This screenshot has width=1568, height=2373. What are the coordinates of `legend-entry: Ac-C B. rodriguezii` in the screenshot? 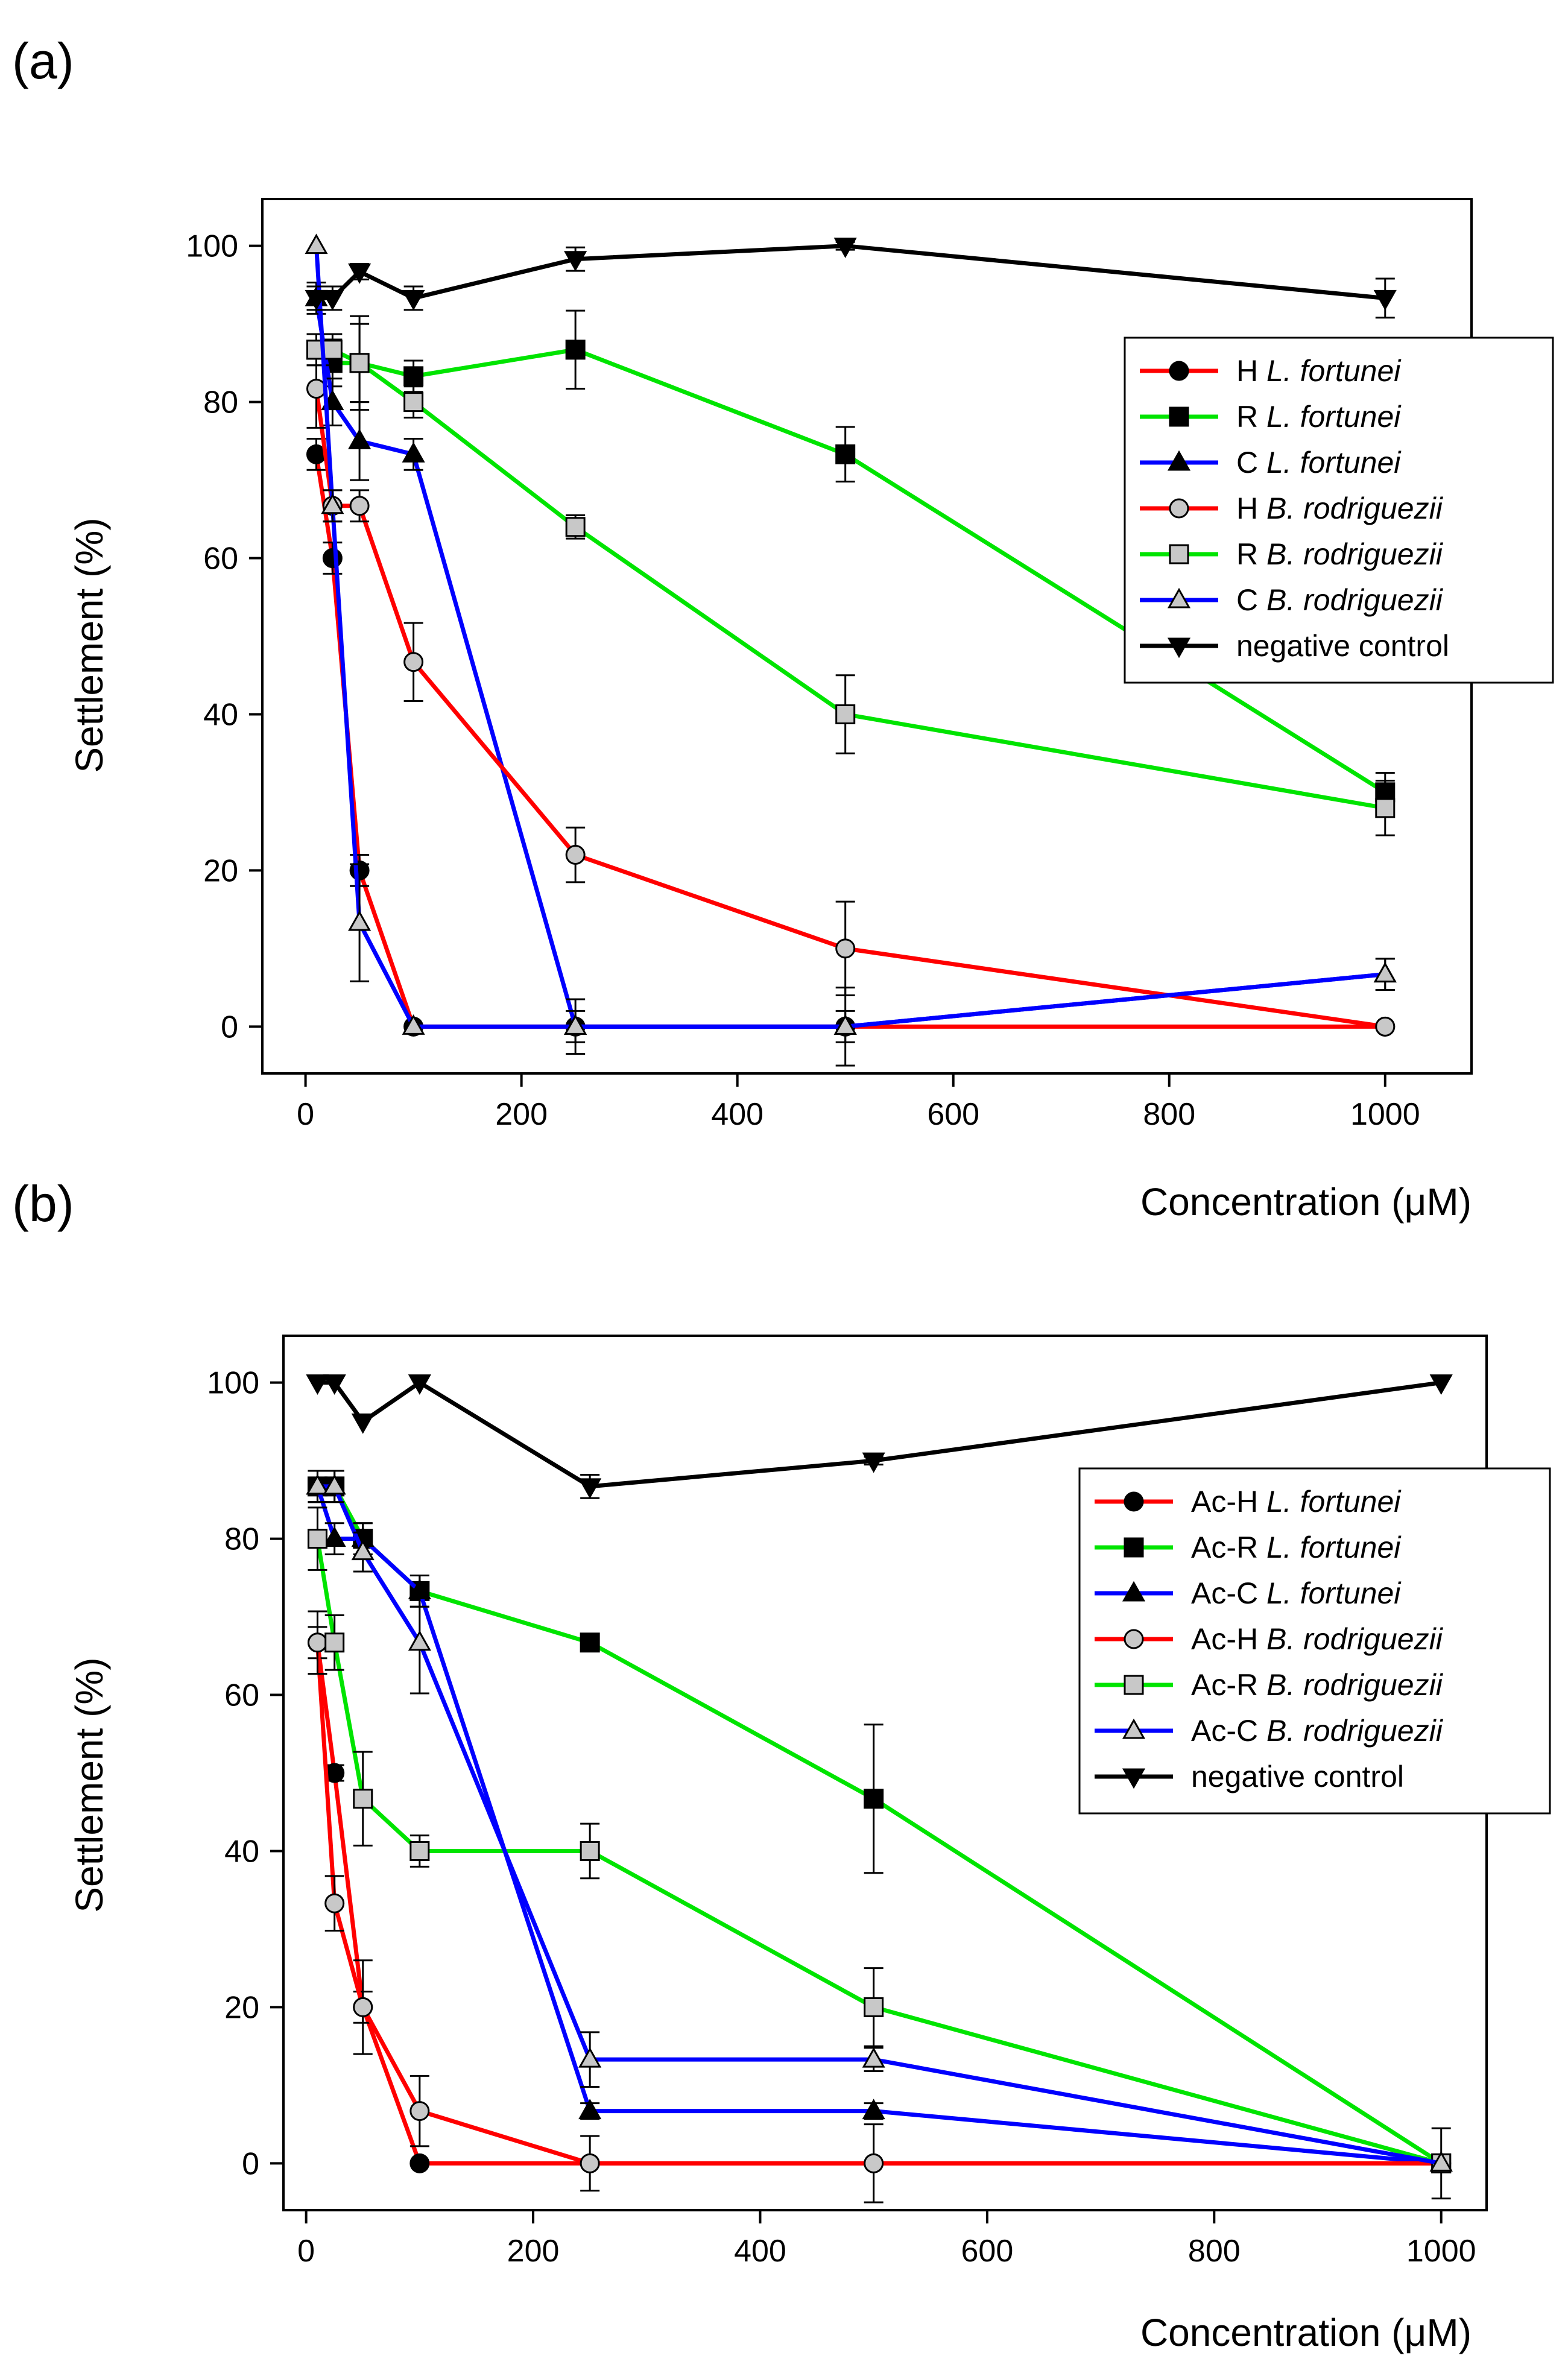 It's located at (1317, 1731).